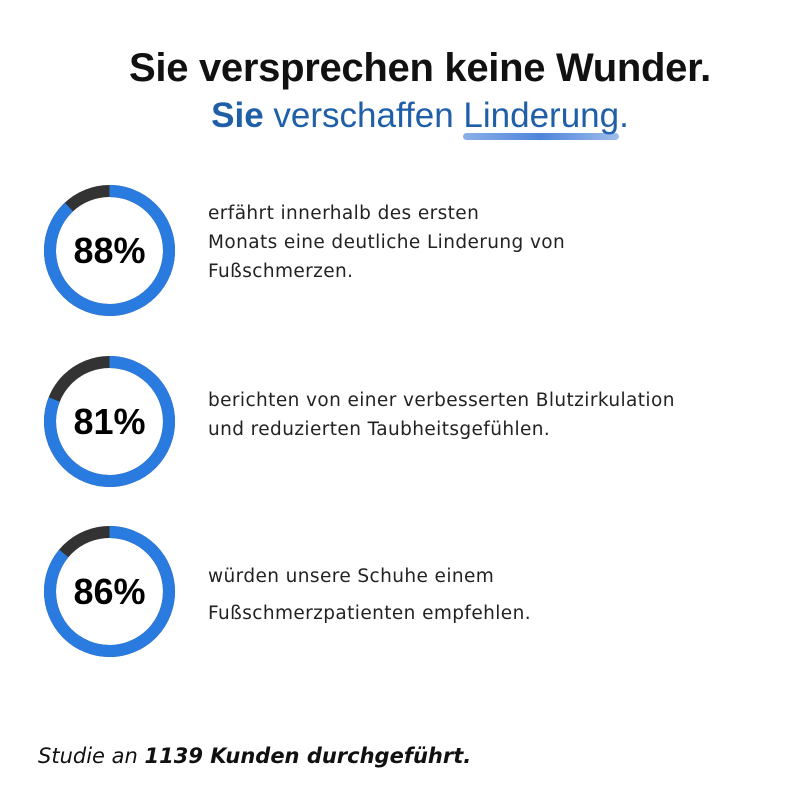 The height and width of the screenshot is (800, 800). I want to click on subtitle-sie: Sie, so click(237, 115).